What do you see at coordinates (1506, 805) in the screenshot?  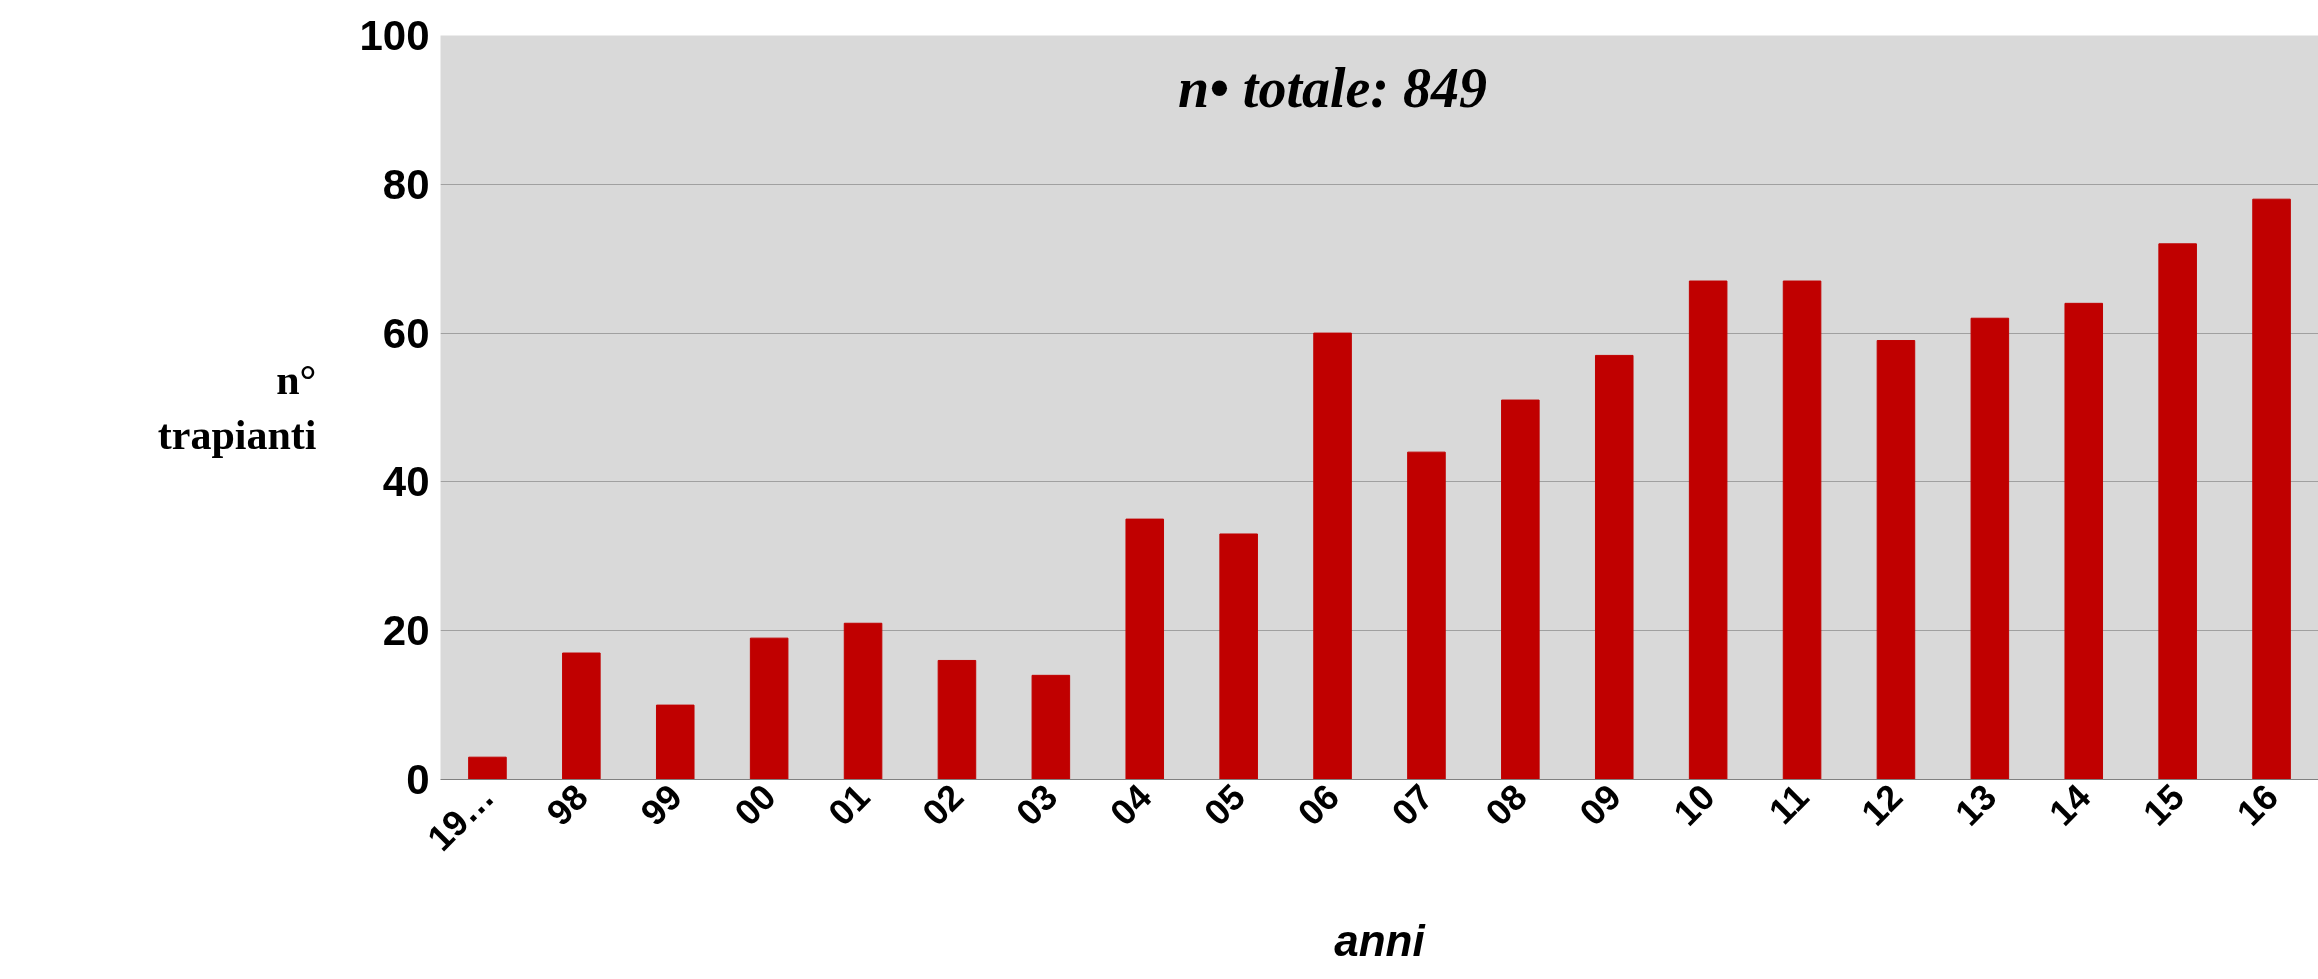 I see `x-tick-label: 08` at bounding box center [1506, 805].